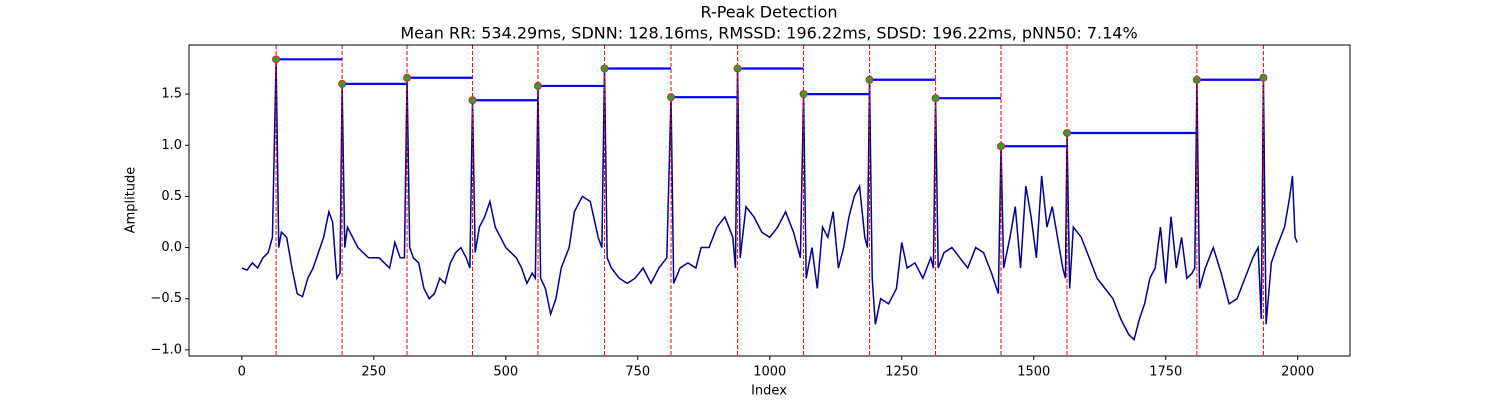 This screenshot has height=400, width=1500. What do you see at coordinates (373, 372) in the screenshot?
I see `x-tick-label: 250` at bounding box center [373, 372].